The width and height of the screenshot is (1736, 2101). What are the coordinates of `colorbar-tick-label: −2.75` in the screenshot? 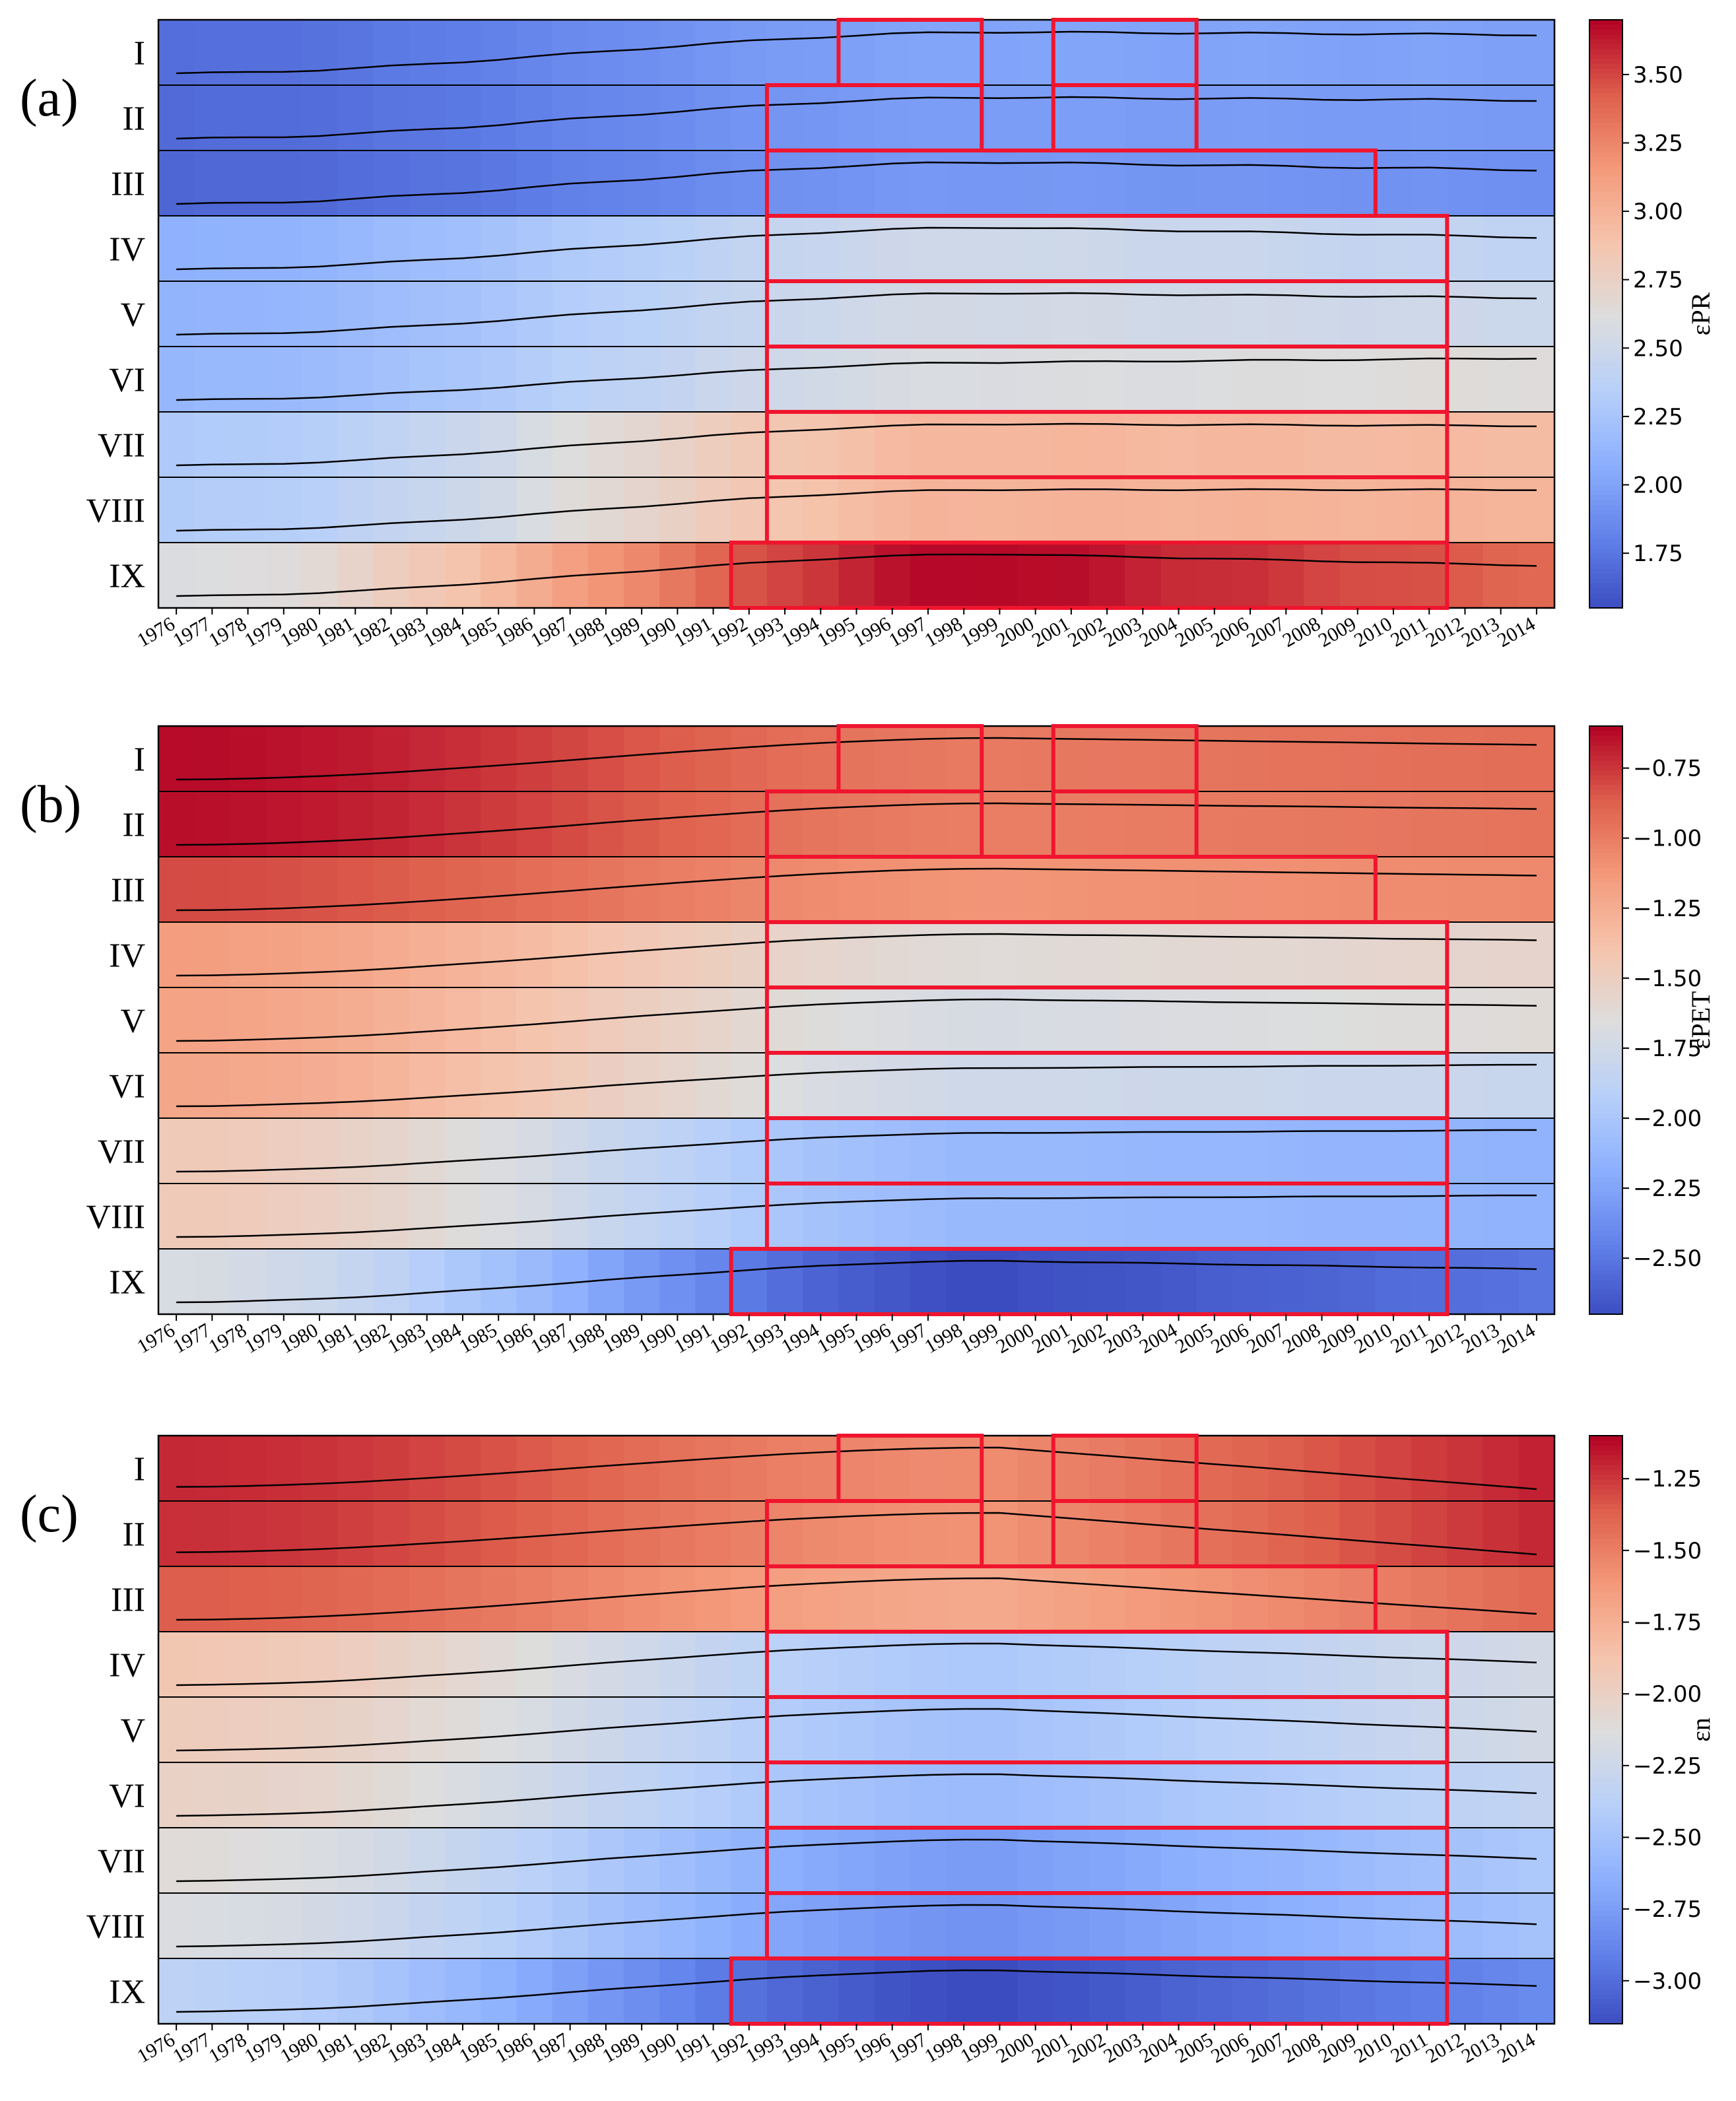 It's located at (1667, 1909).